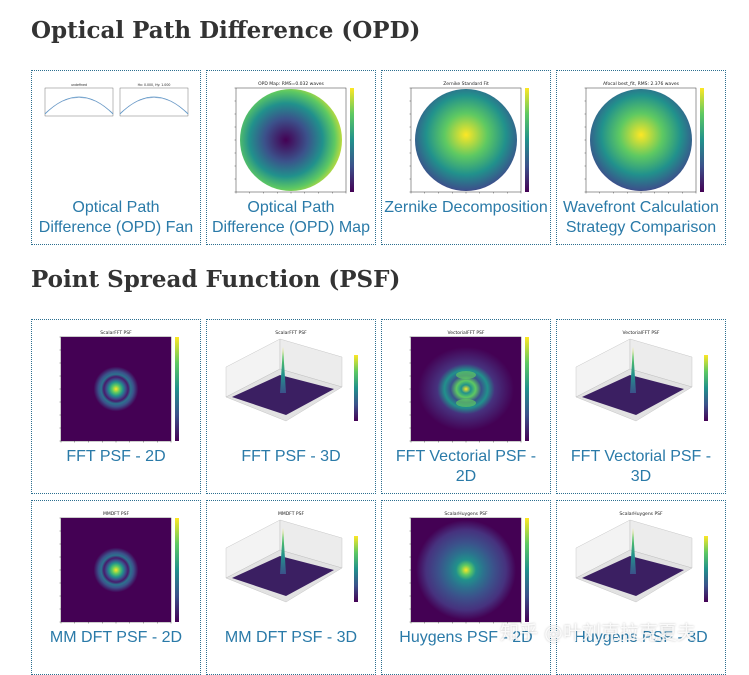 The width and height of the screenshot is (749, 675). What do you see at coordinates (116, 136) in the screenshot?
I see `plot-thumbnail: undefined Hx: 0.000, Hy: 1.000` at bounding box center [116, 136].